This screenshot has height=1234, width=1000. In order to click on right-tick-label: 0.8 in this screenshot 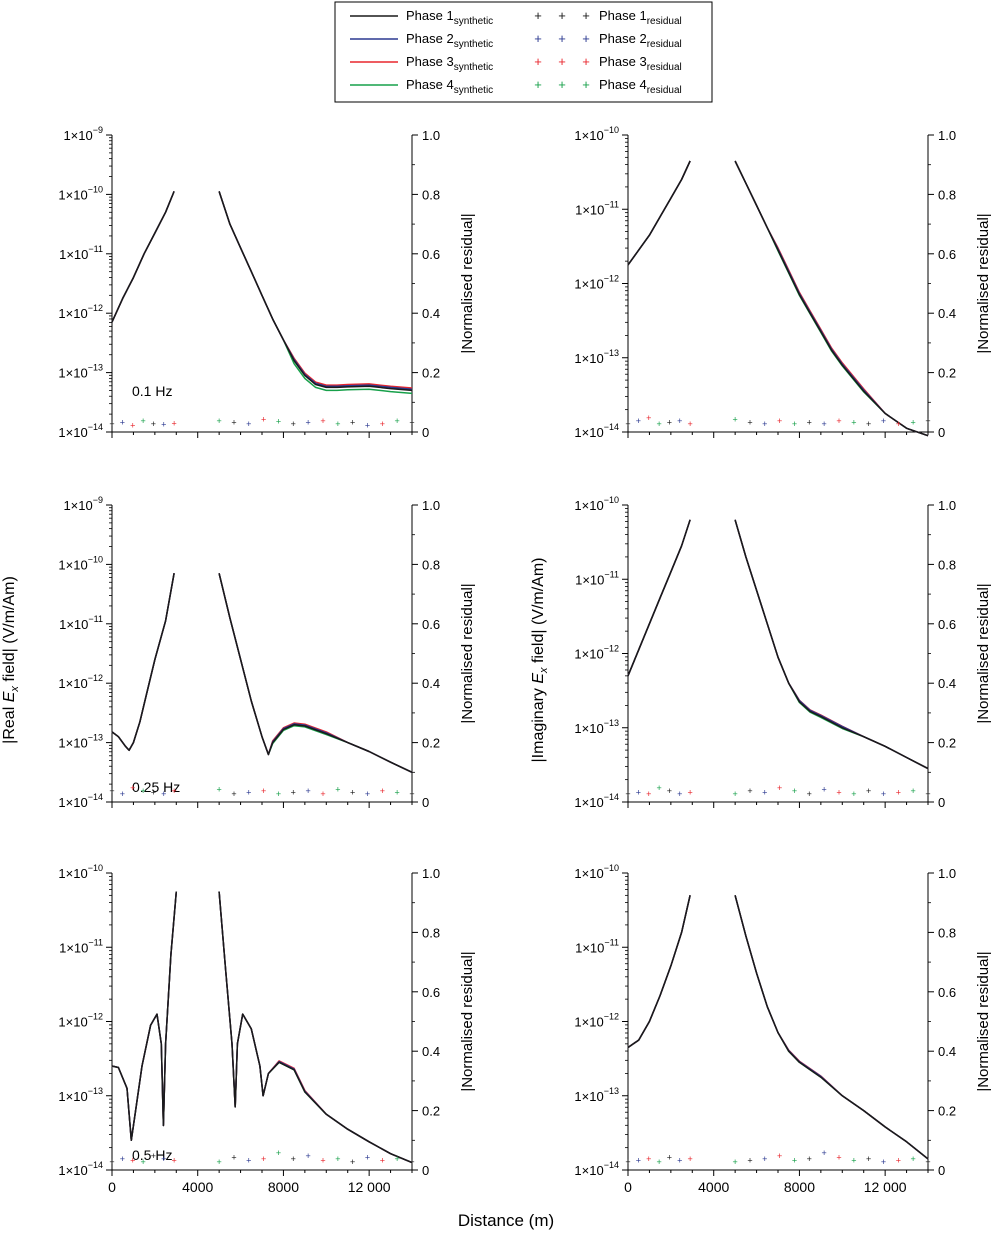, I will do `click(947, 564)`.